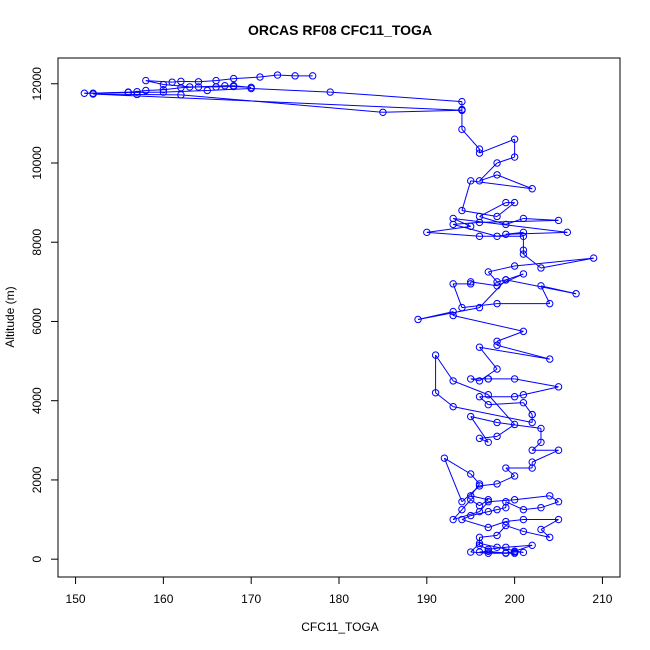 The height and width of the screenshot is (650, 650). What do you see at coordinates (10, 316) in the screenshot?
I see `y-axis-label: Altitude (m)` at bounding box center [10, 316].